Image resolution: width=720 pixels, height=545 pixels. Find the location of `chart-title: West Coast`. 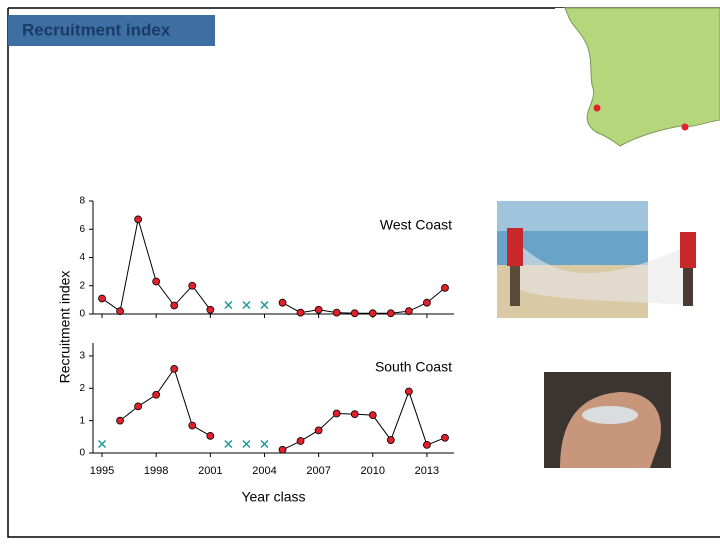

chart-title: West Coast is located at coordinates (416, 225).